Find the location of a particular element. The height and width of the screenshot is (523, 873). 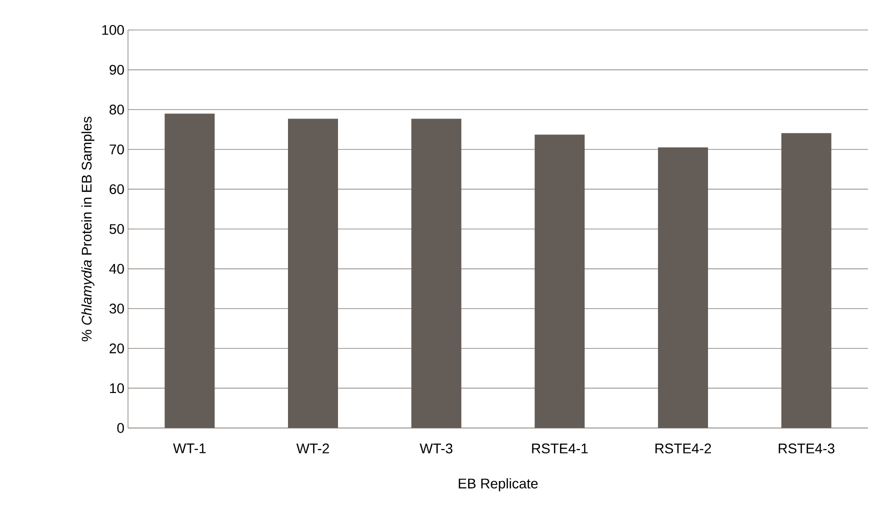

y-tick-label: 50 is located at coordinates (117, 229).